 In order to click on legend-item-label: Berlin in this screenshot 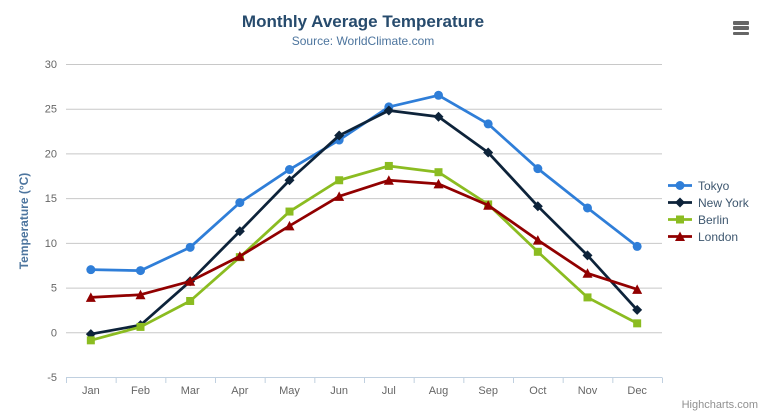, I will do `click(713, 219)`.